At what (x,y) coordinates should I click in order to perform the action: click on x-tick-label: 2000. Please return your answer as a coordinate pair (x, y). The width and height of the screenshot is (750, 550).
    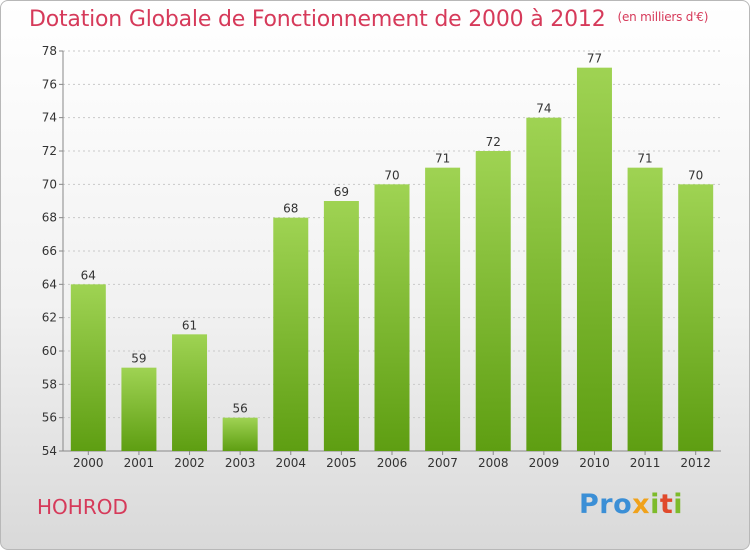
    Looking at the image, I should click on (88, 463).